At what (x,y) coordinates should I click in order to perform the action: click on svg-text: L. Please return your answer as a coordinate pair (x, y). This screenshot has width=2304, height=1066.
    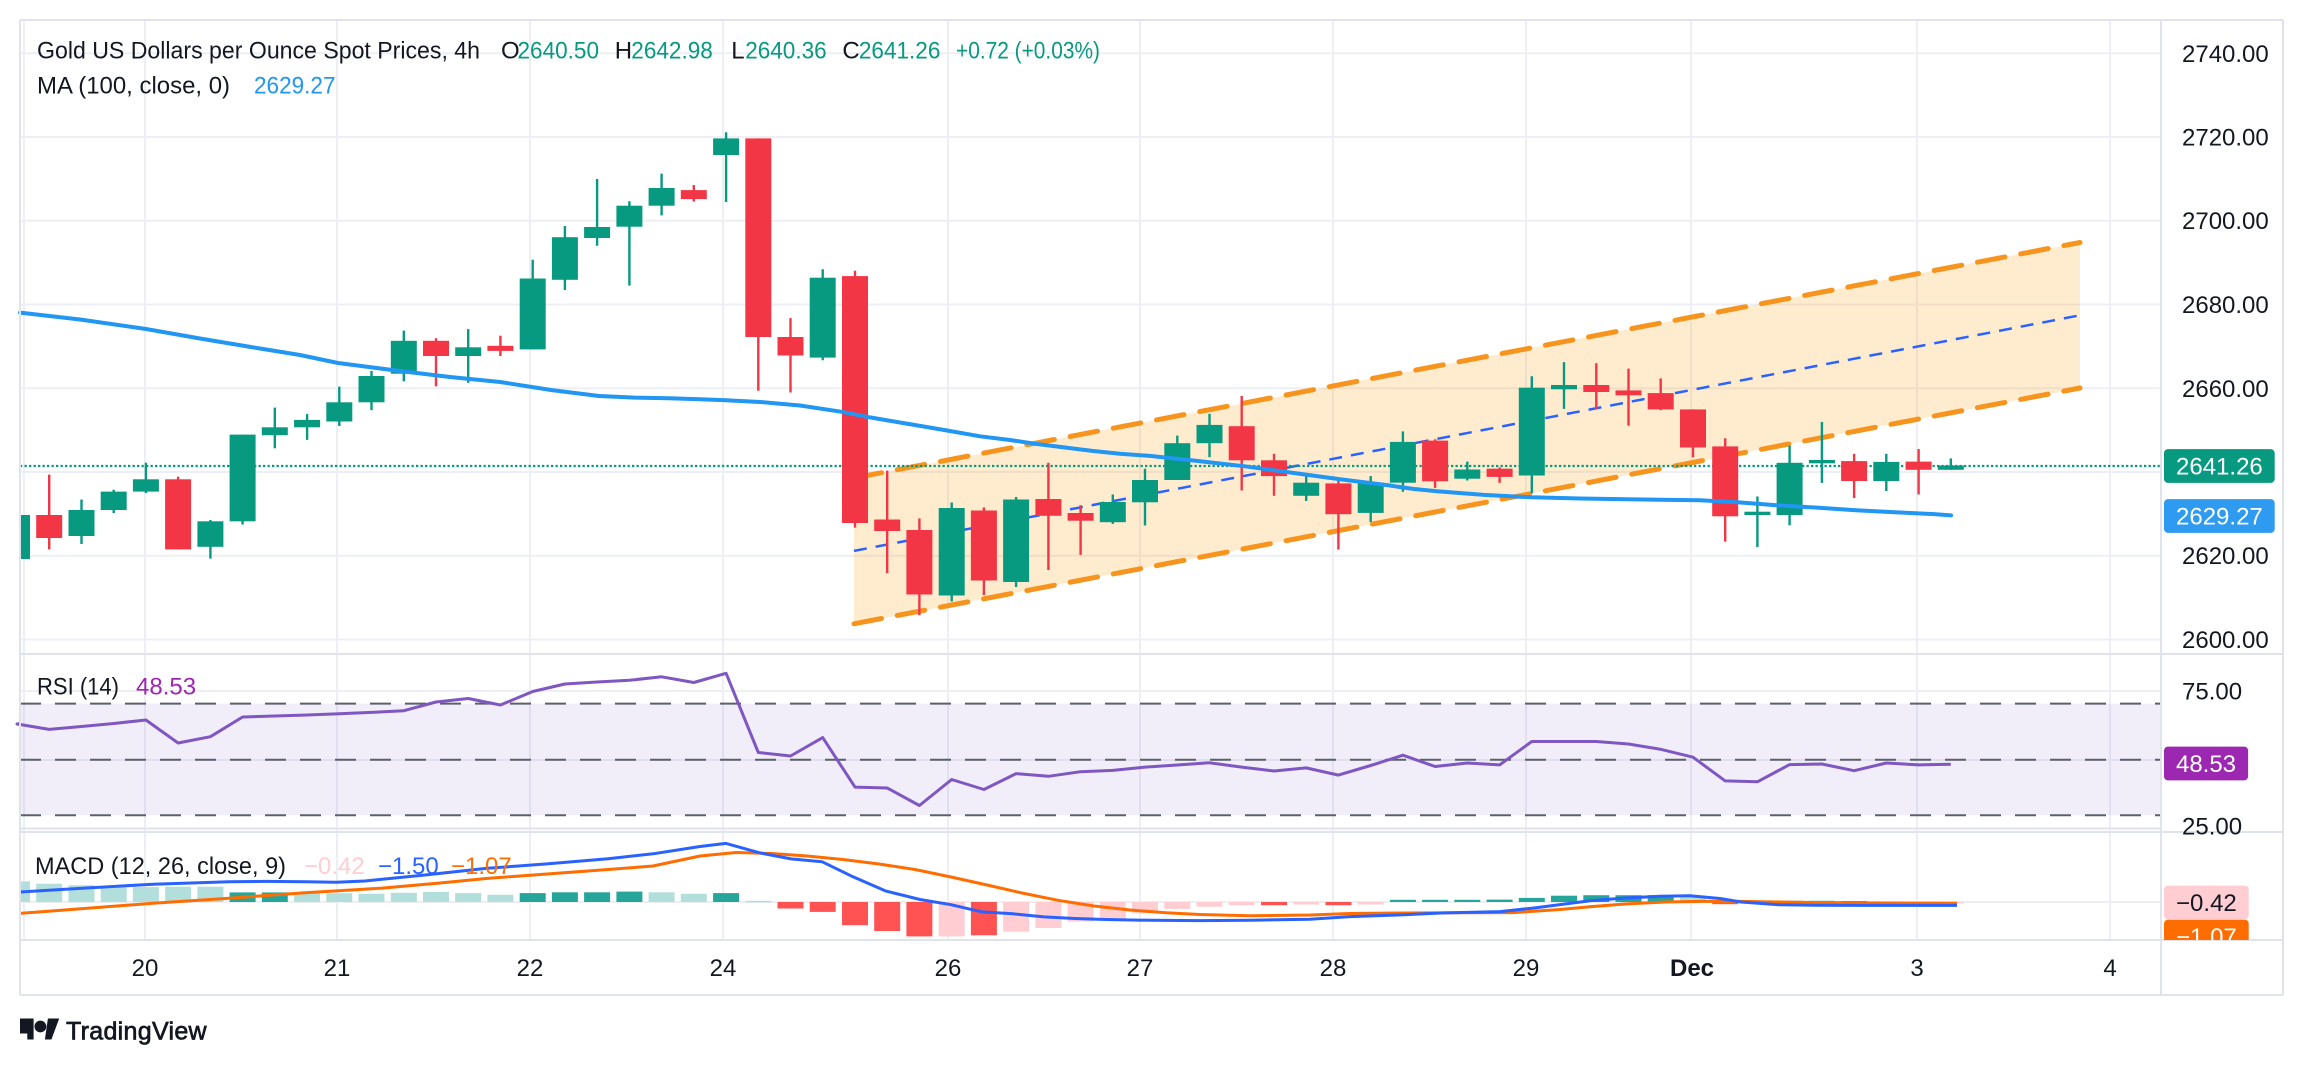
    Looking at the image, I should click on (737, 51).